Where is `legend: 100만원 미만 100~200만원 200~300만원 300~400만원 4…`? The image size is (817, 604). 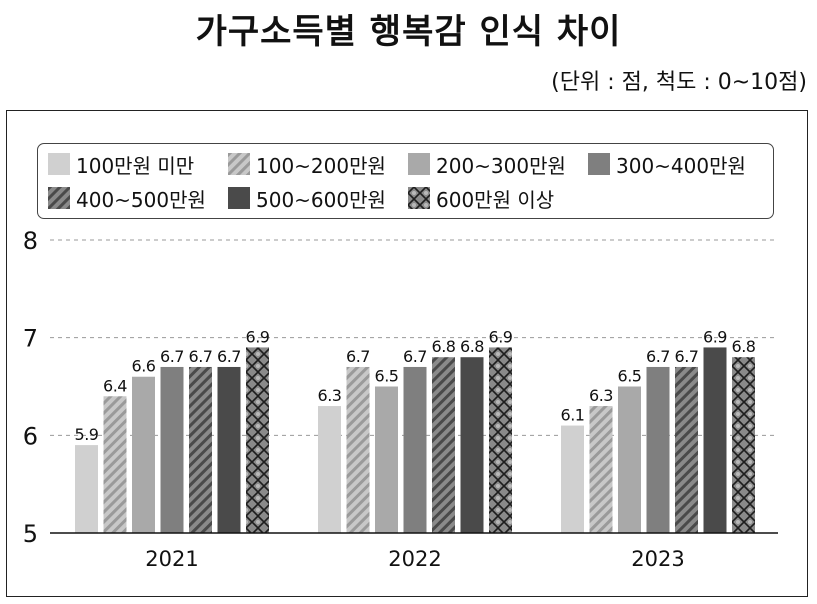
legend: 100만원 미만 100~200만원 200~300만원 300~400만원 4… is located at coordinates (405, 181).